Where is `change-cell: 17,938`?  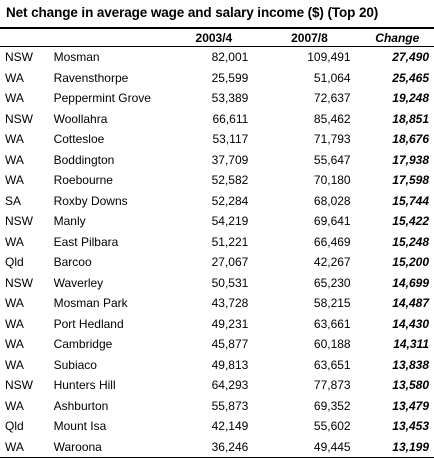 change-cell: 17,938 is located at coordinates (410, 159).